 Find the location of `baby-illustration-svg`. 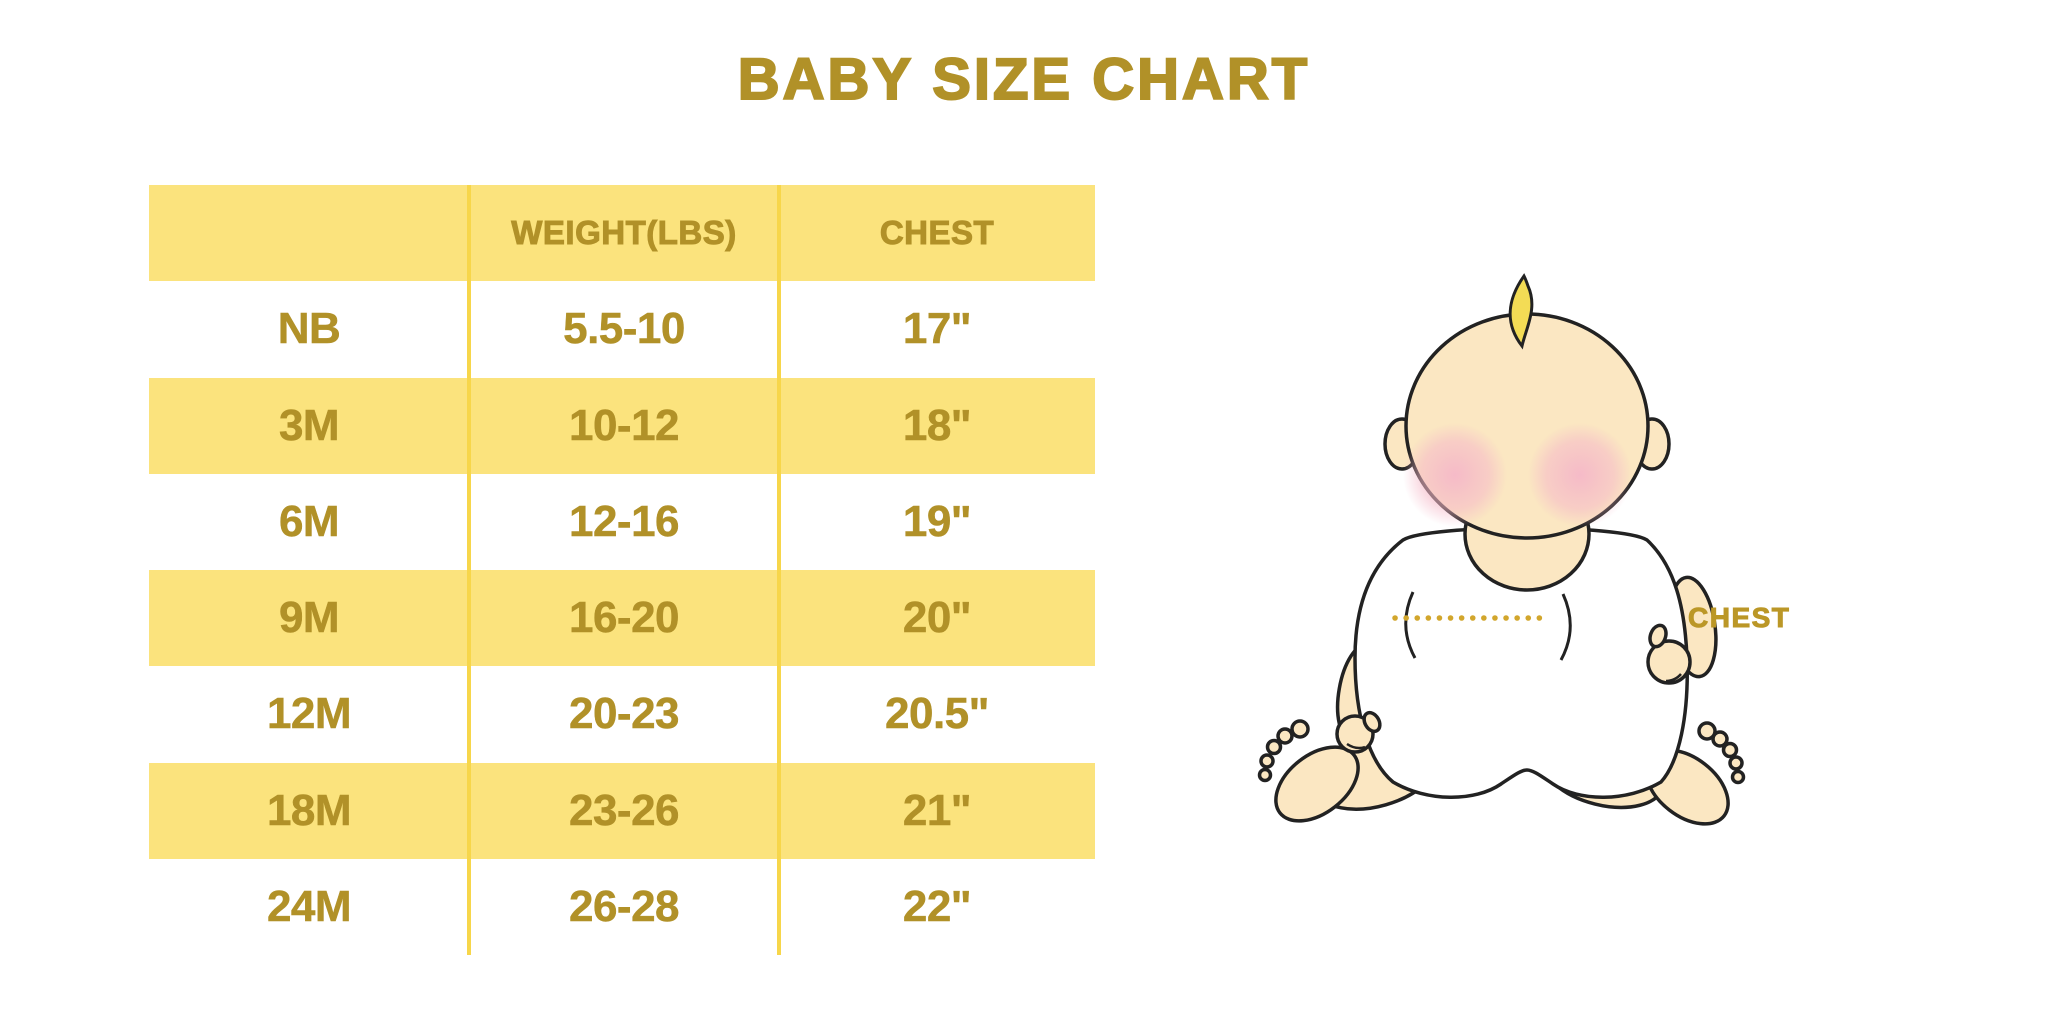

baby-illustration-svg is located at coordinates (1501, 549).